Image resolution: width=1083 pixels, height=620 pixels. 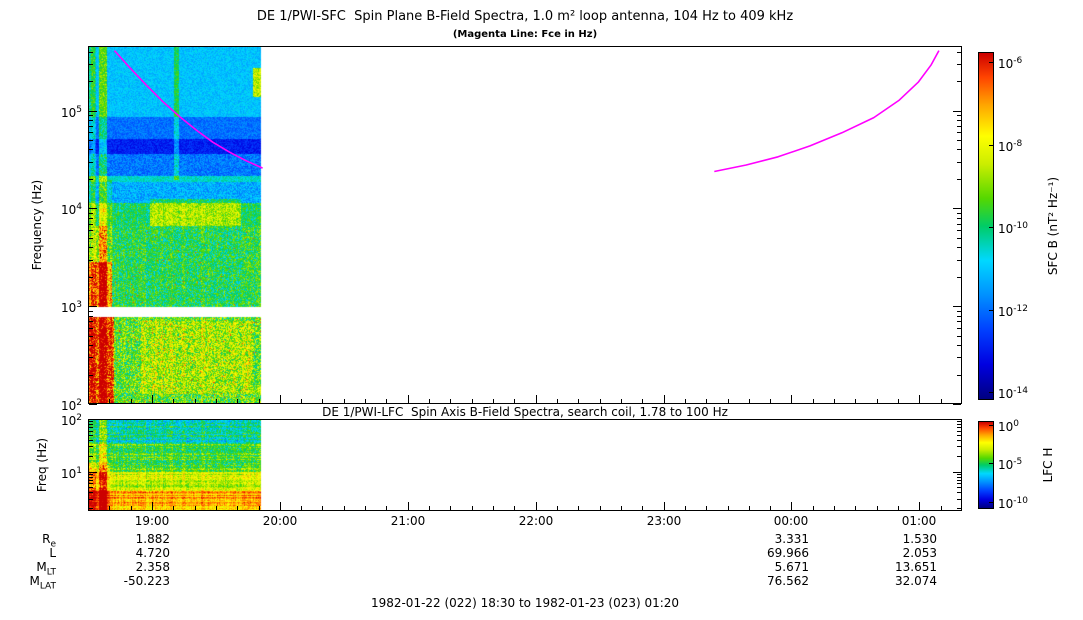 What do you see at coordinates (1013, 393) in the screenshot?
I see `sfc-colorbar-tick-label: 10-14` at bounding box center [1013, 393].